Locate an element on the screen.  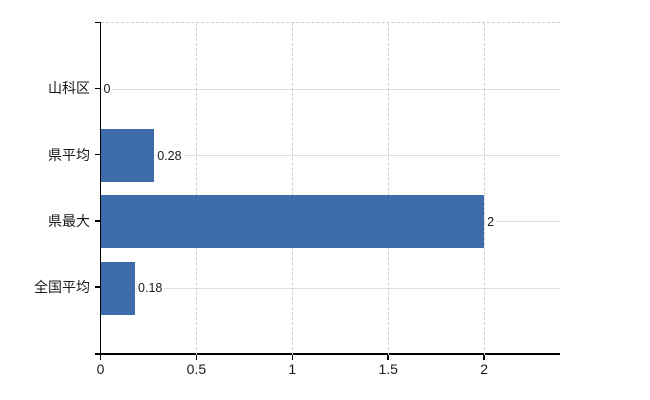
y-axis-top-tick is located at coordinates (97, 22).